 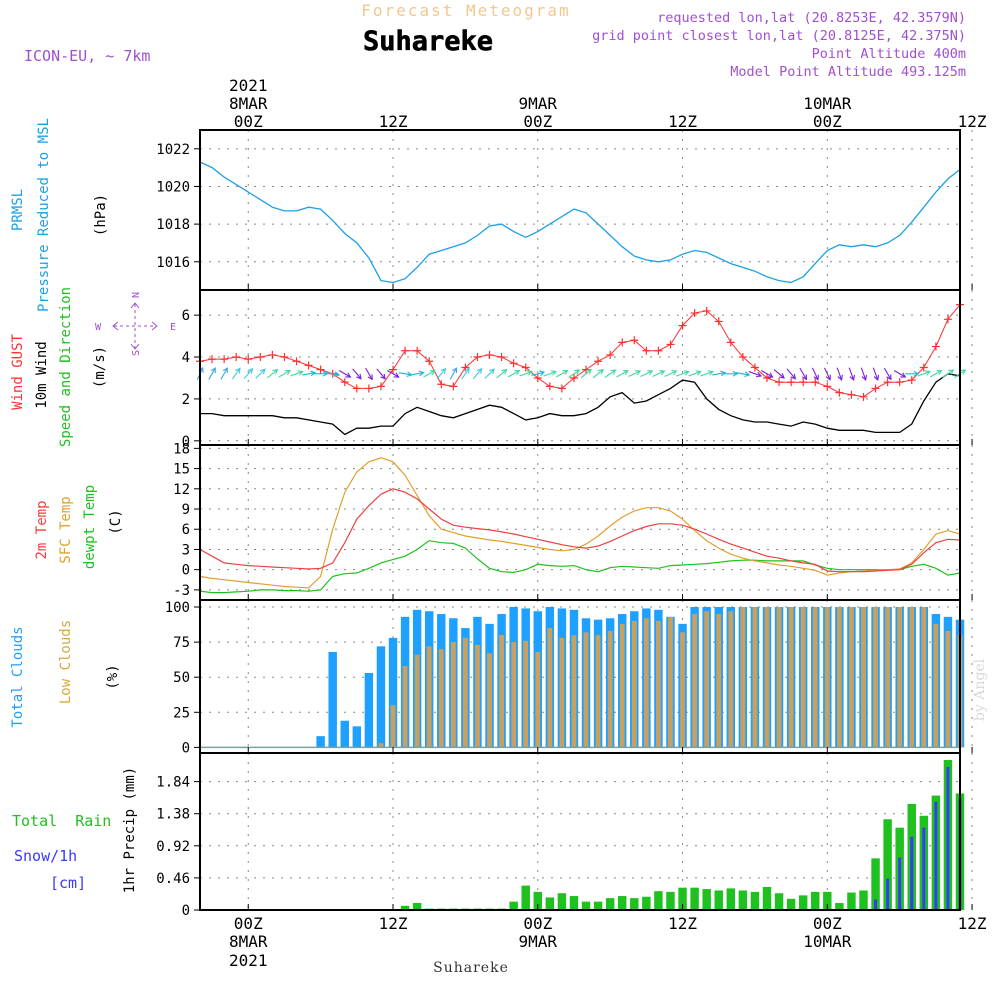 What do you see at coordinates (173, 225) in the screenshot?
I see `y-tick-label: 1018` at bounding box center [173, 225].